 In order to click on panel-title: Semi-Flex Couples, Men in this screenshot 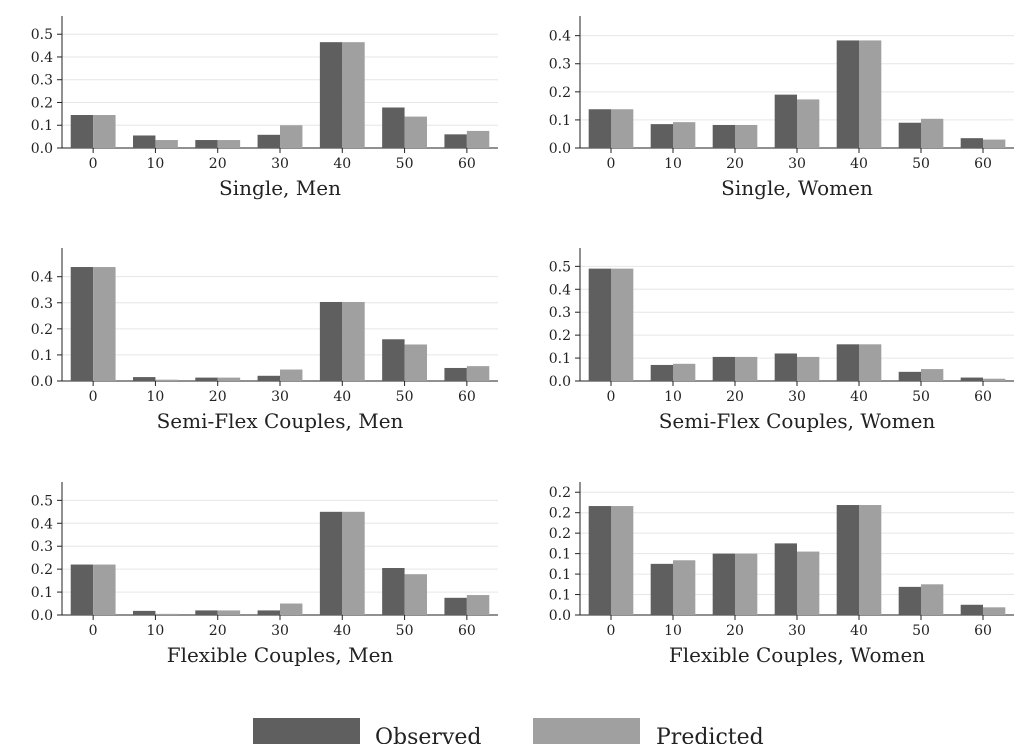, I will do `click(280, 421)`.